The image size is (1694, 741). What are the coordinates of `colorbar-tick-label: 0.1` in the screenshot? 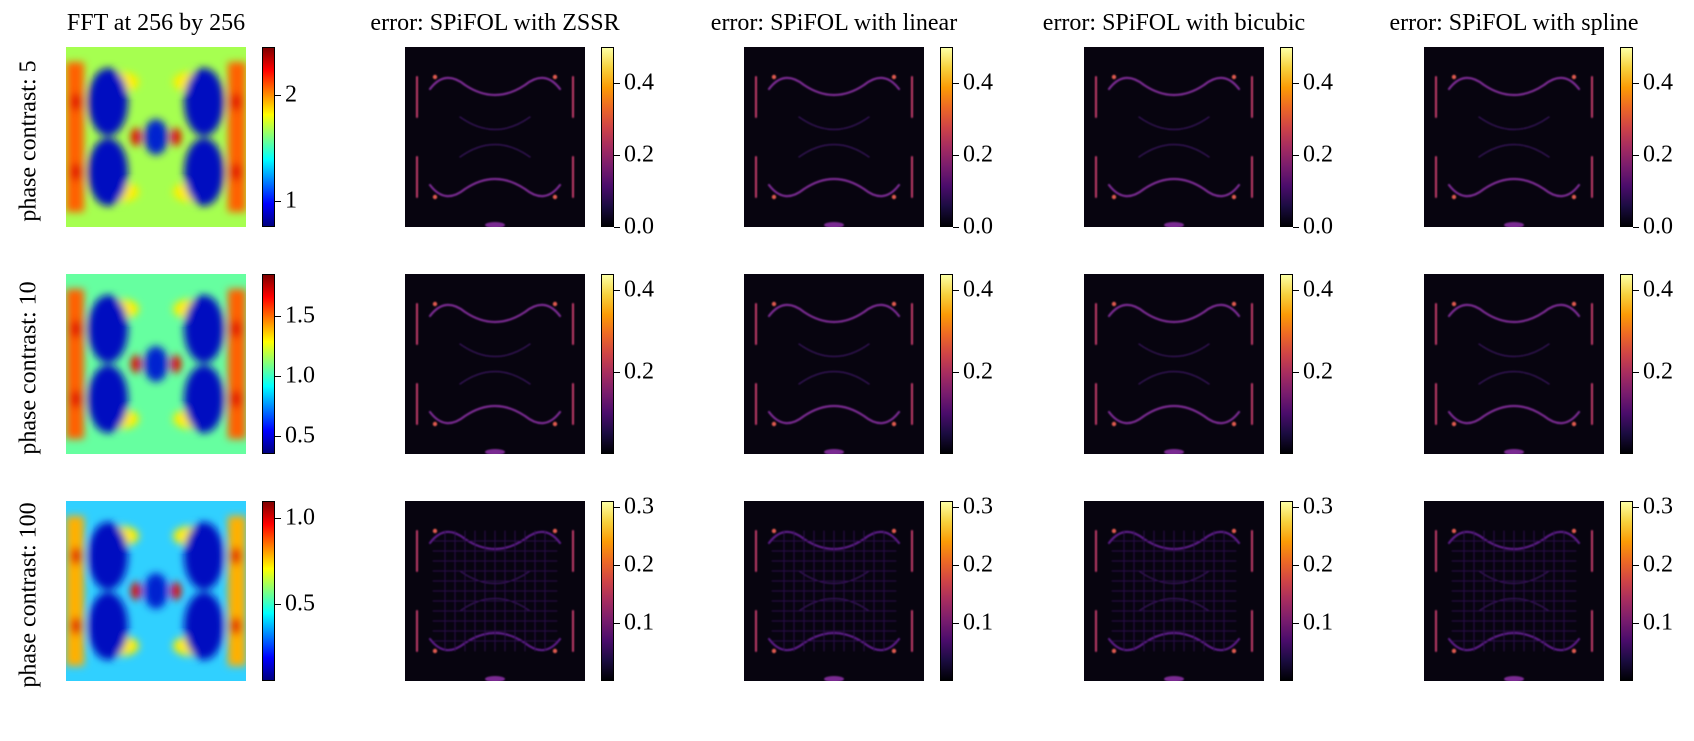 It's located at (1658, 622).